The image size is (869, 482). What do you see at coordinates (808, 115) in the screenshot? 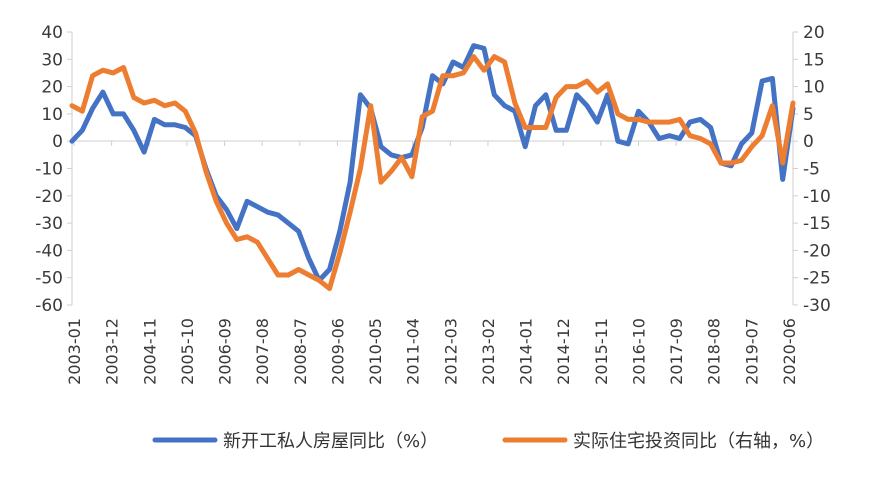
I see `y-right-tick-label: 5` at bounding box center [808, 115].